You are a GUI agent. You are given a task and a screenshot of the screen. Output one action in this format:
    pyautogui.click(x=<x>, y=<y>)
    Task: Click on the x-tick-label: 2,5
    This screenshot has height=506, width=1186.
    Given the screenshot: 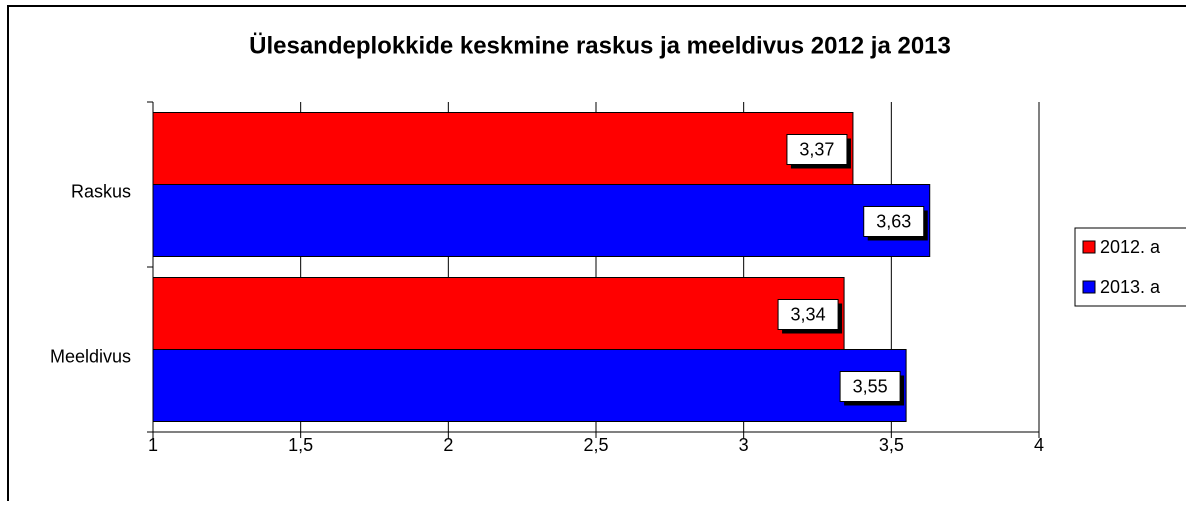 What is the action you would take?
    pyautogui.click(x=595, y=445)
    